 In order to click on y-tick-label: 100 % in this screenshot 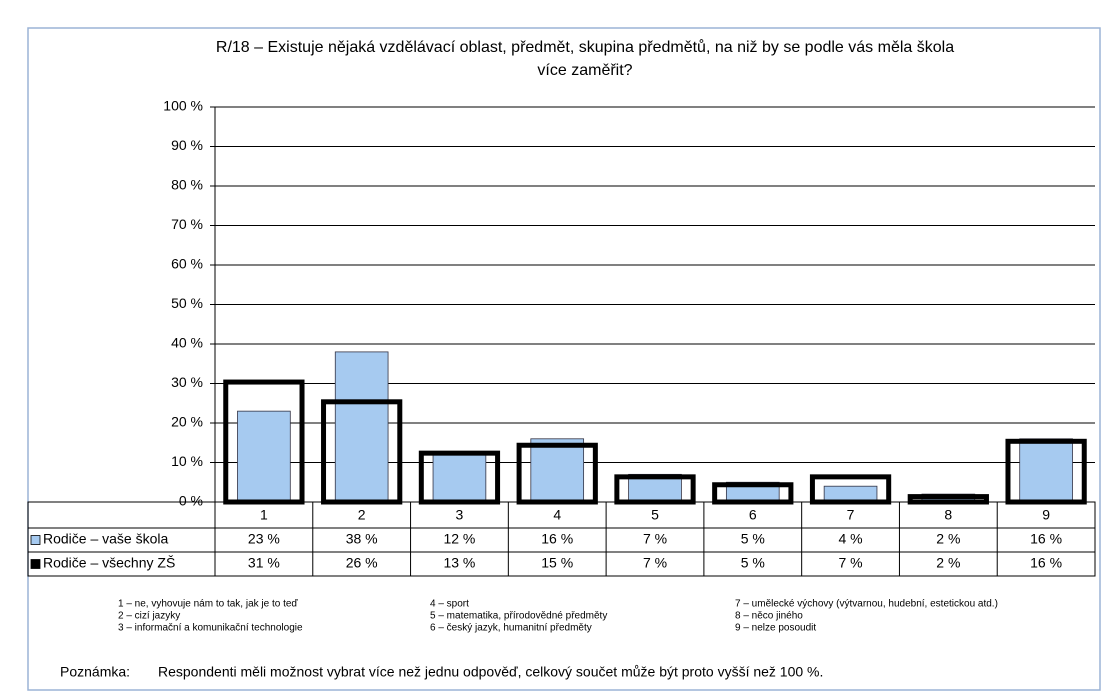, I will do `click(183, 106)`.